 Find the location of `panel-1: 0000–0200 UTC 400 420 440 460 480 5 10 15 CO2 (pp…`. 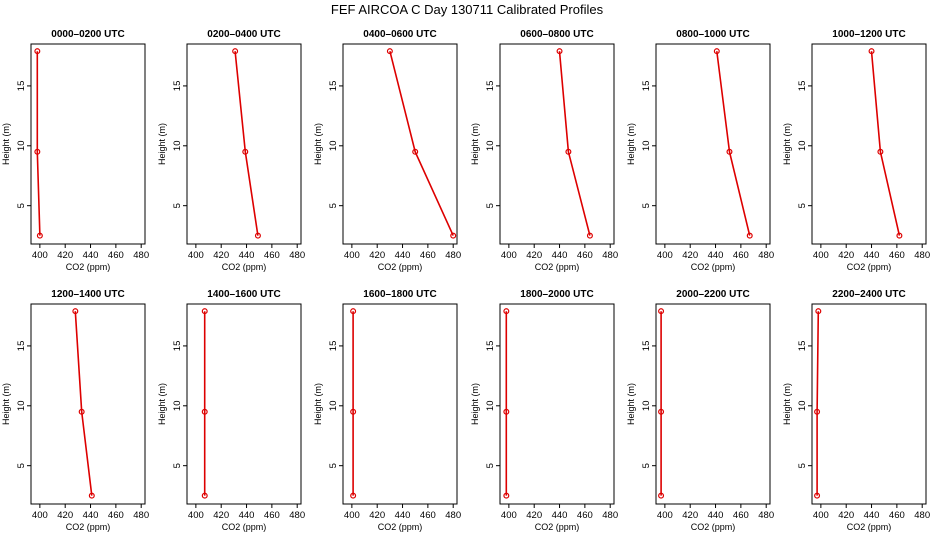

panel-1: 0000–0200 UTC 400 420 440 460 480 5 10 15 CO2 (pp… is located at coordinates (75, 150).